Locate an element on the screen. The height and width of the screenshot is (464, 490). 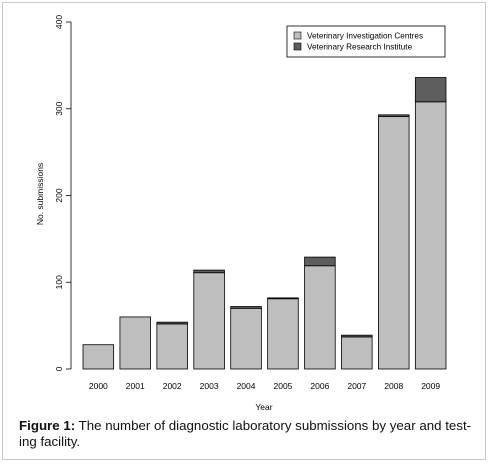
y-tick-label: 300 is located at coordinates (59, 108).